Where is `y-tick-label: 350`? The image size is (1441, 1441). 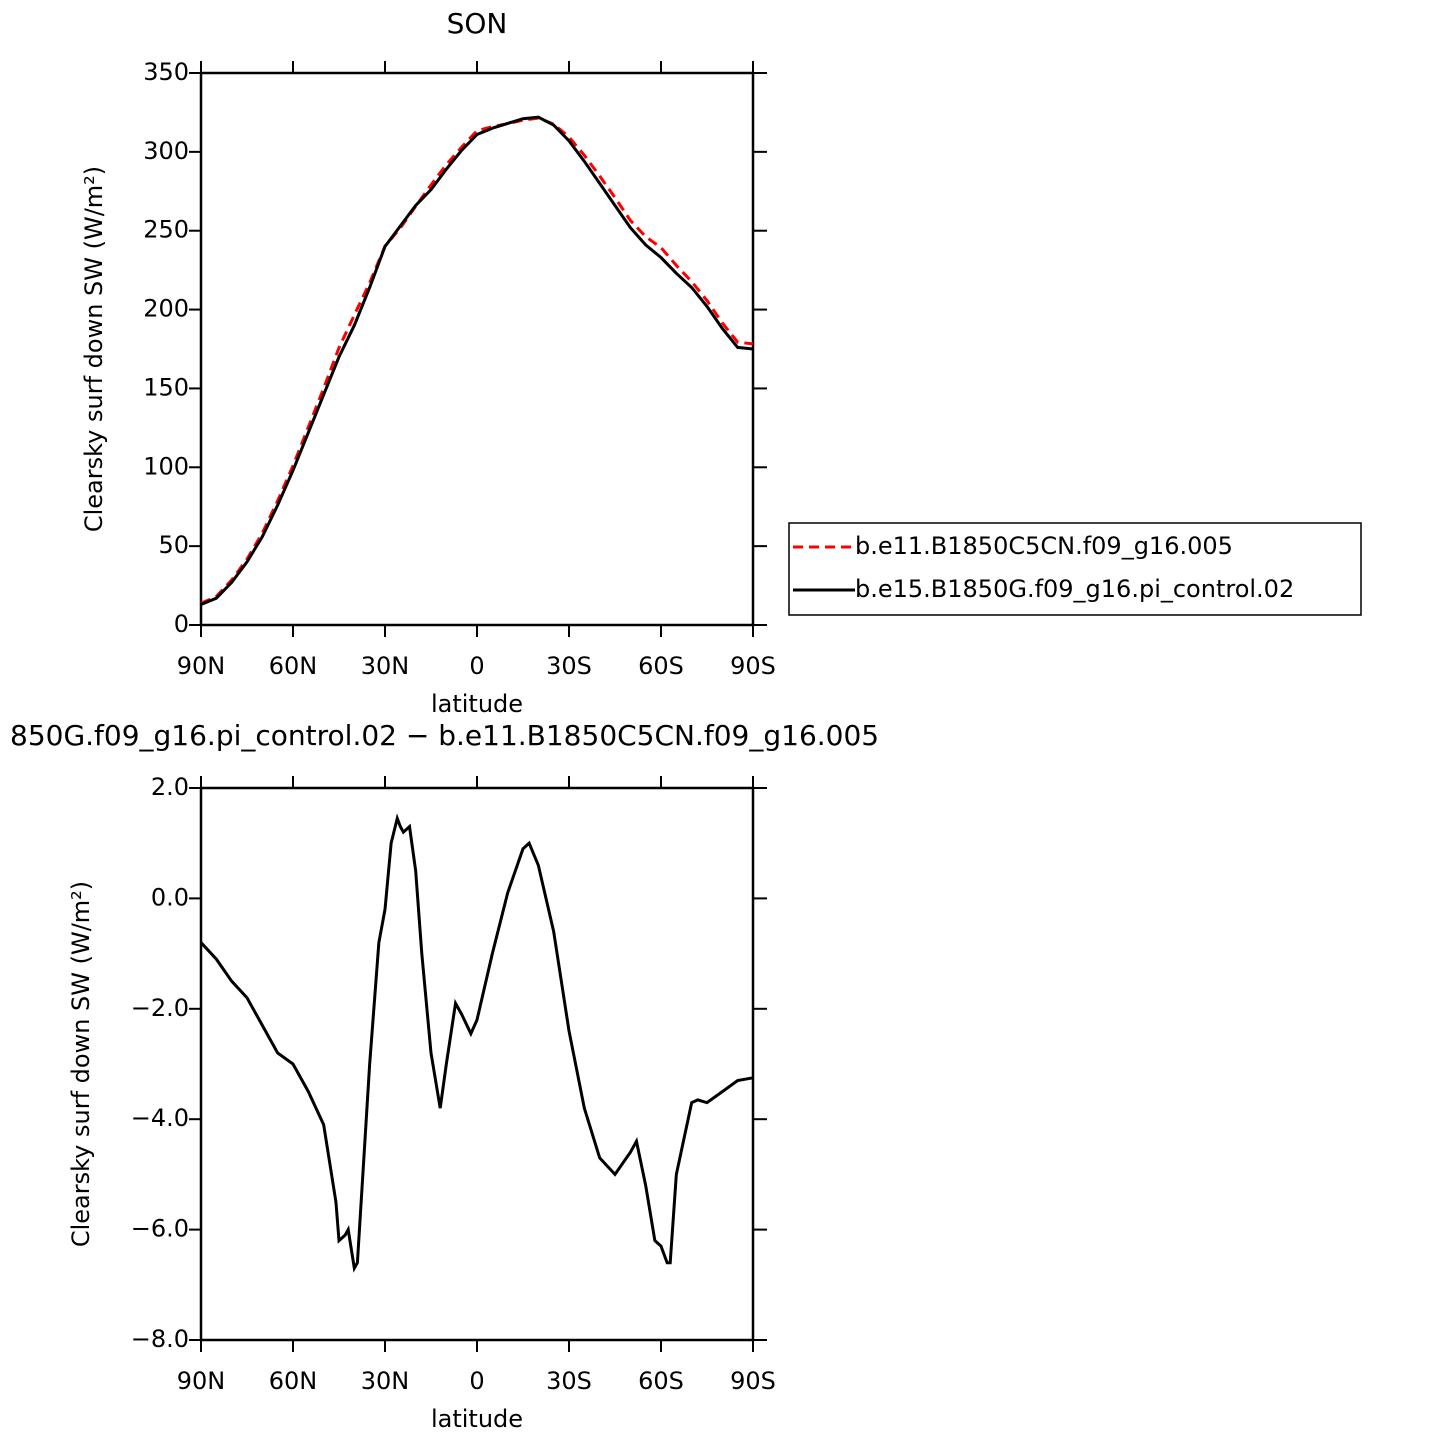
y-tick-label: 350 is located at coordinates (166, 72).